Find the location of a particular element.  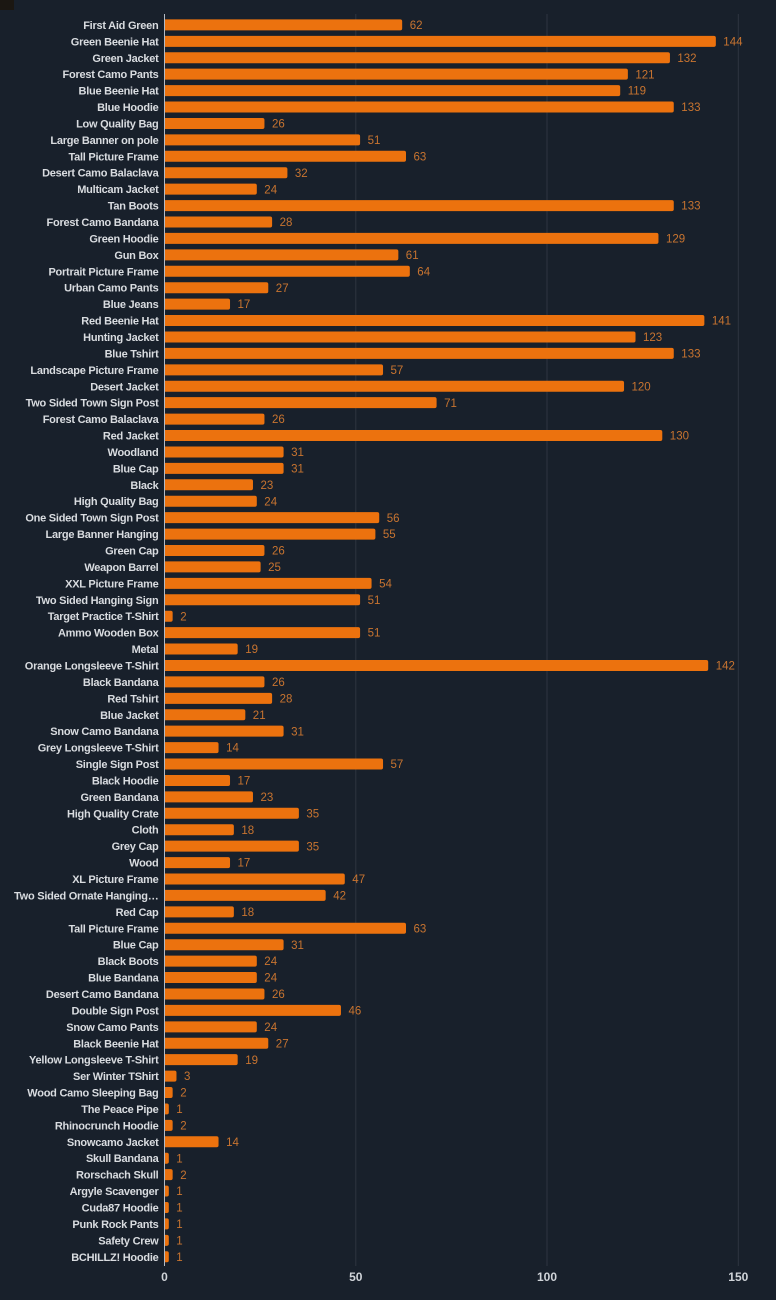

svg-text: Snowcamo Jacket is located at coordinates (113, 1143).